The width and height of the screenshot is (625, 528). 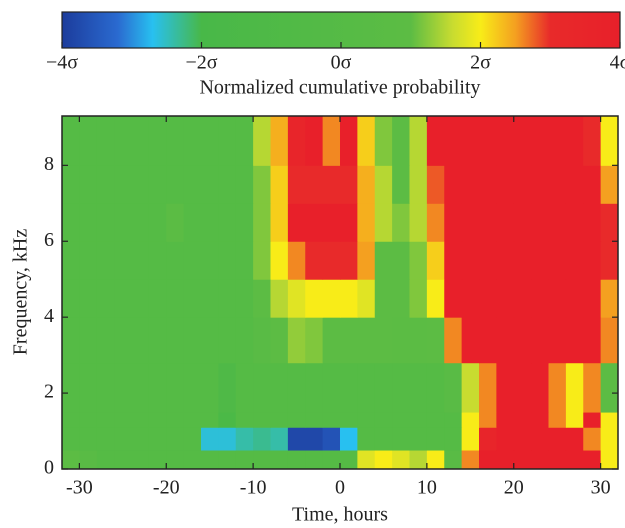 I want to click on x-axis-label: Time, hours, so click(x=340, y=515).